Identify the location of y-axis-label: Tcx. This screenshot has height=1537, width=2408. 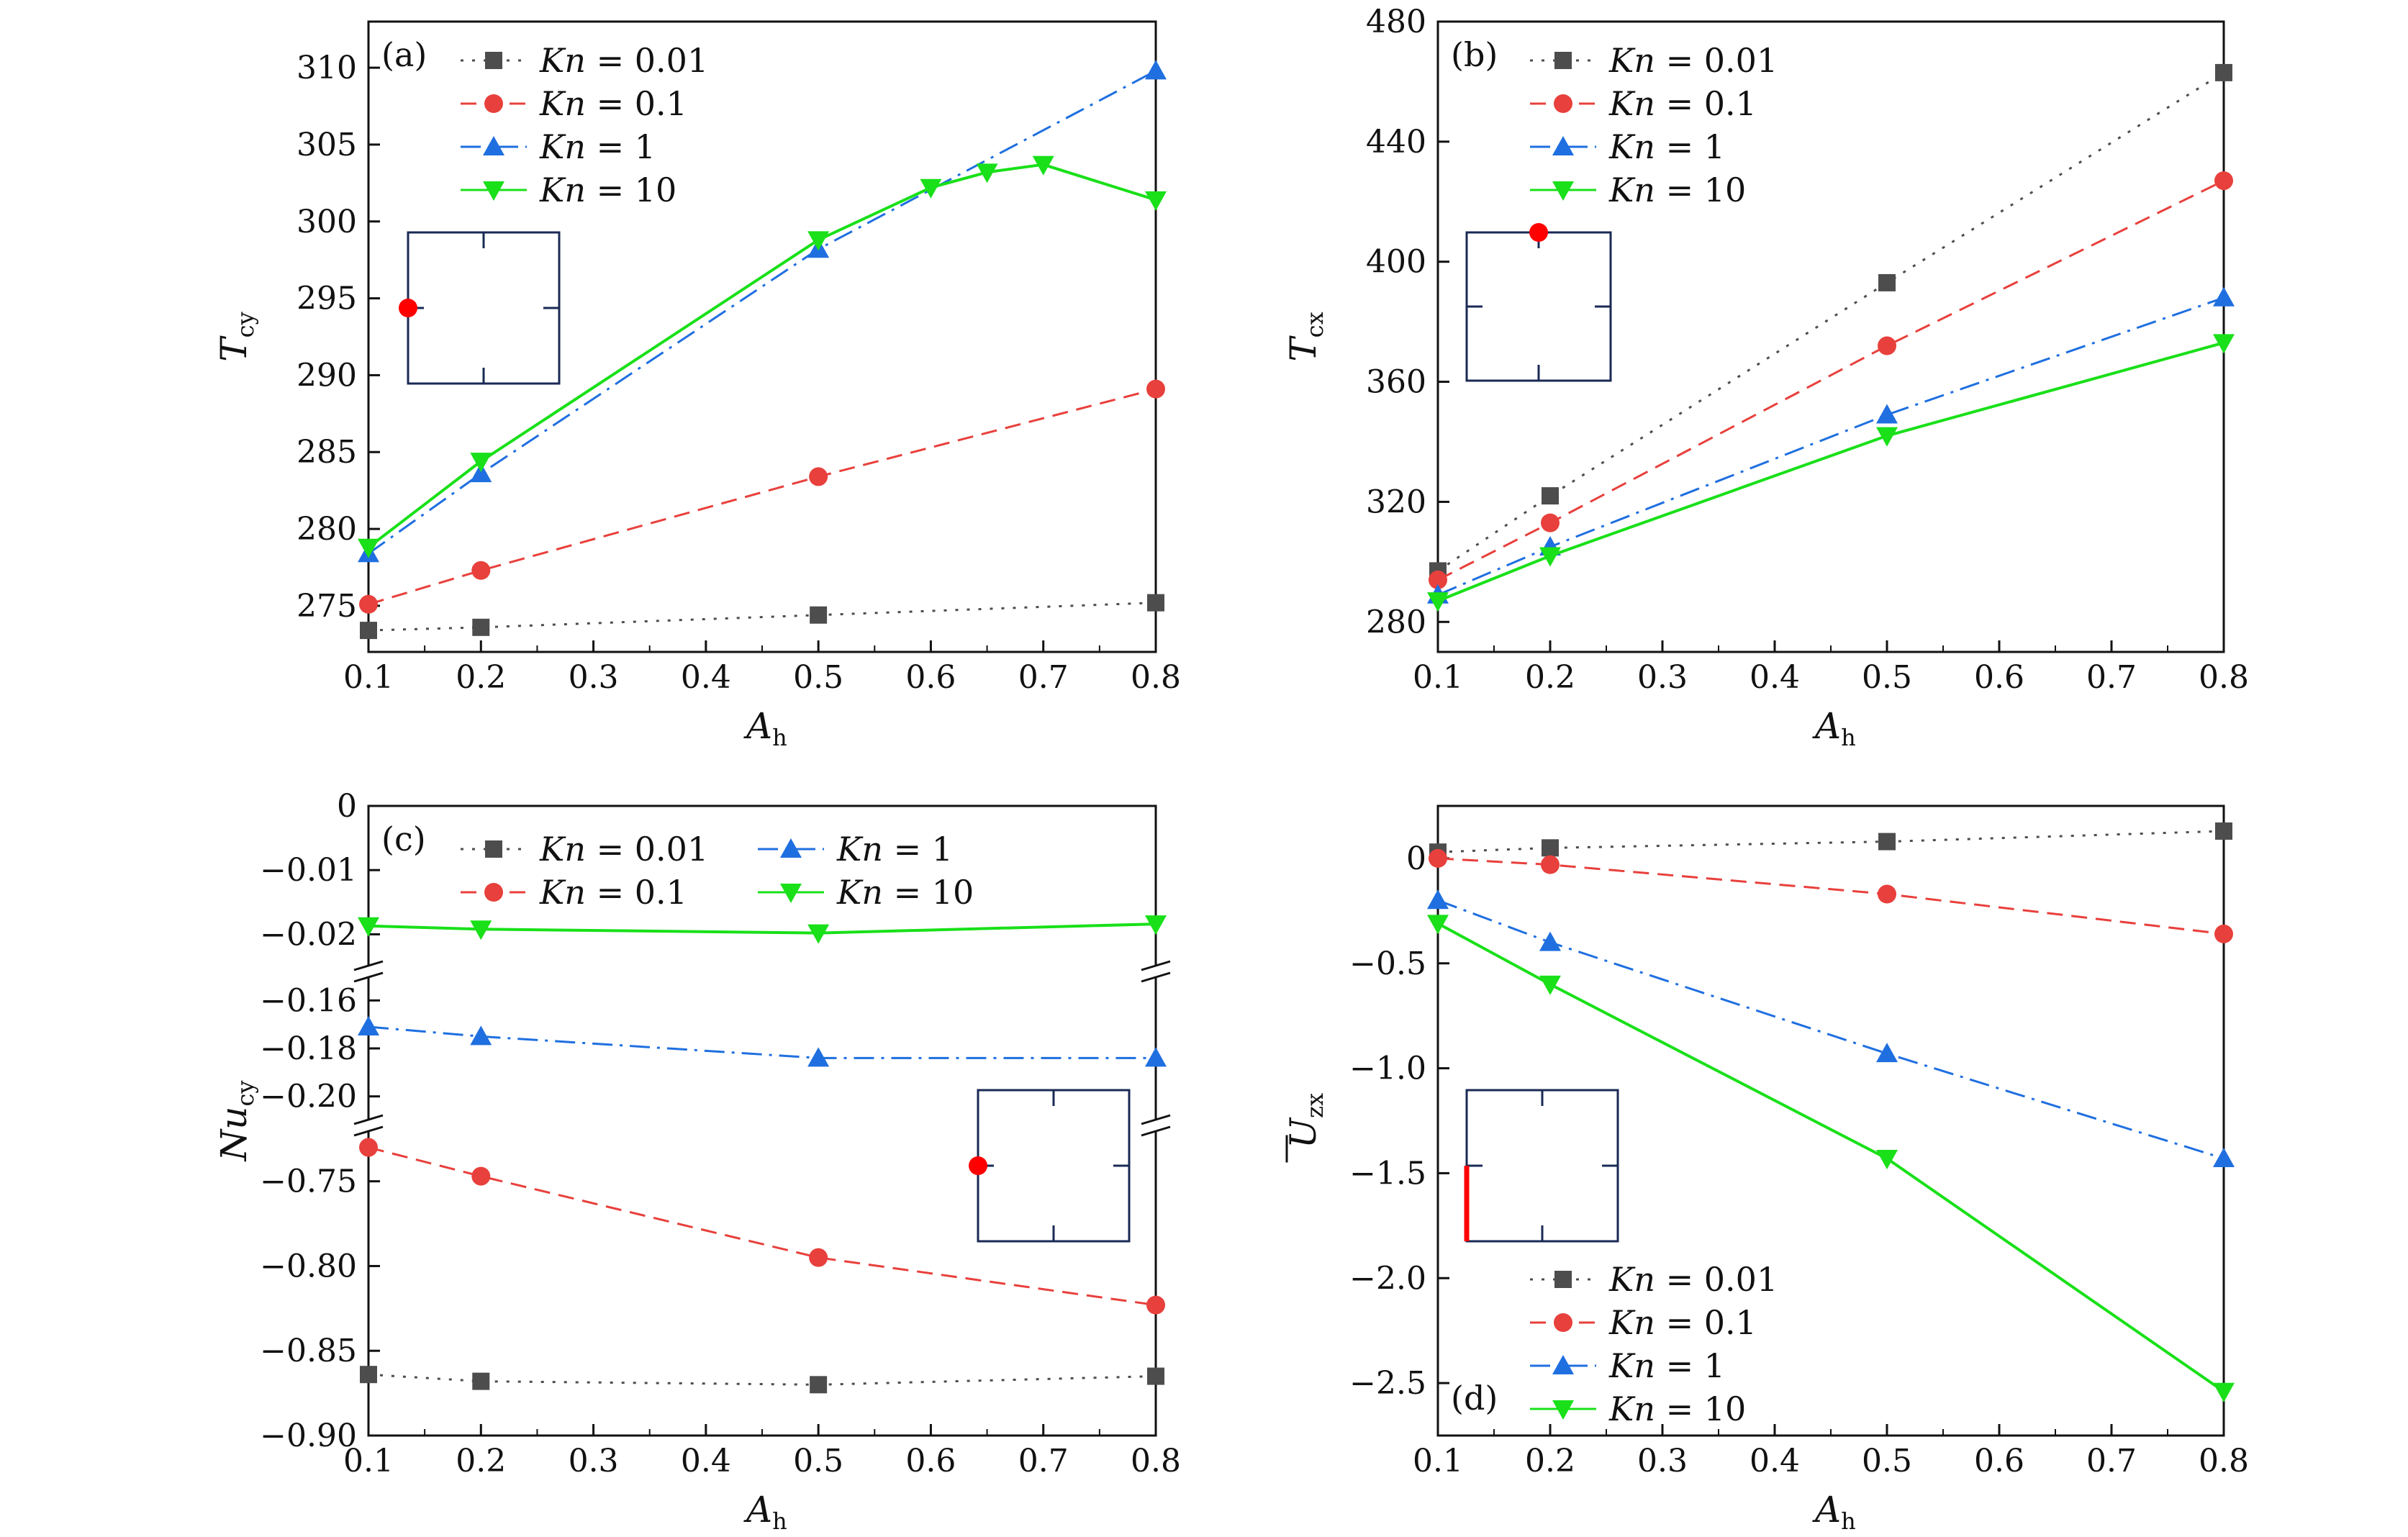
(1305, 336).